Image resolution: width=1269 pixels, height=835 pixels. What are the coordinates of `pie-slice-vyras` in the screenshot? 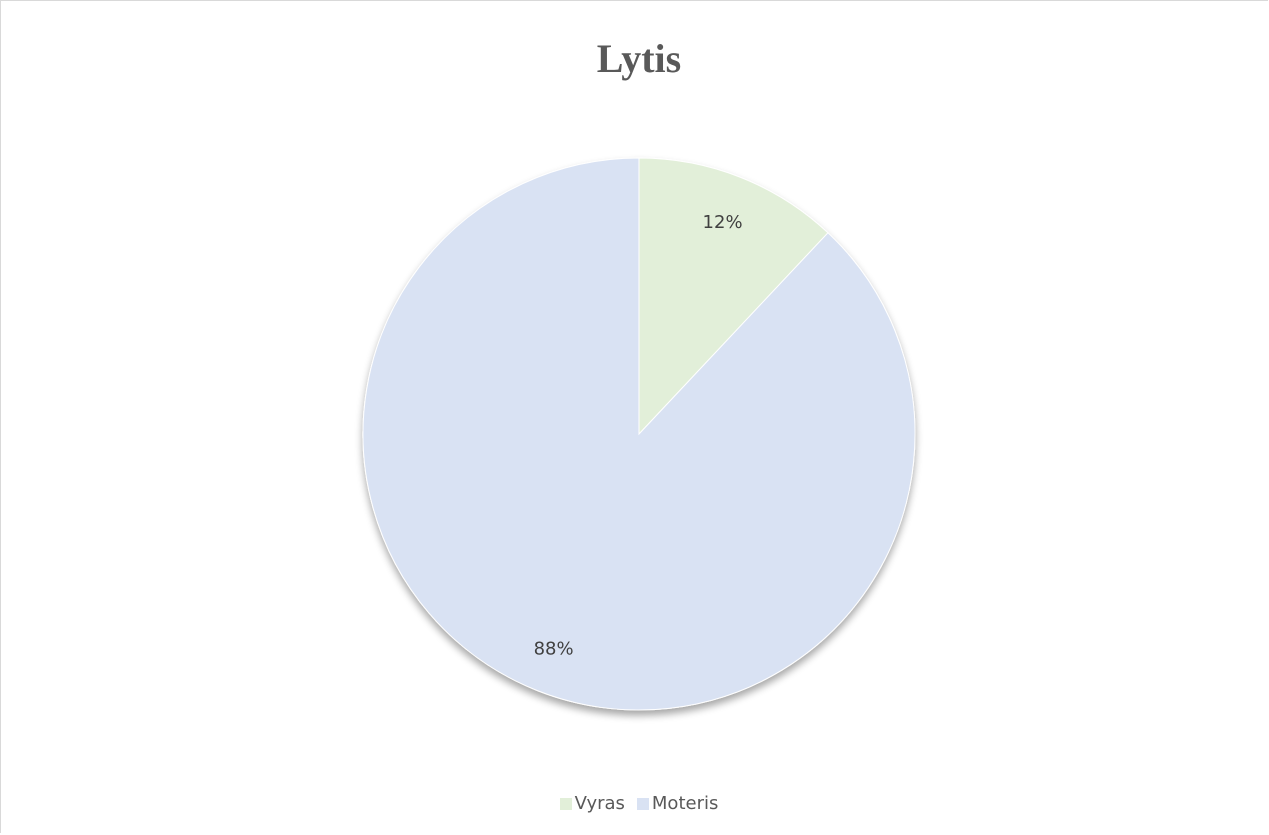 It's located at (733, 296).